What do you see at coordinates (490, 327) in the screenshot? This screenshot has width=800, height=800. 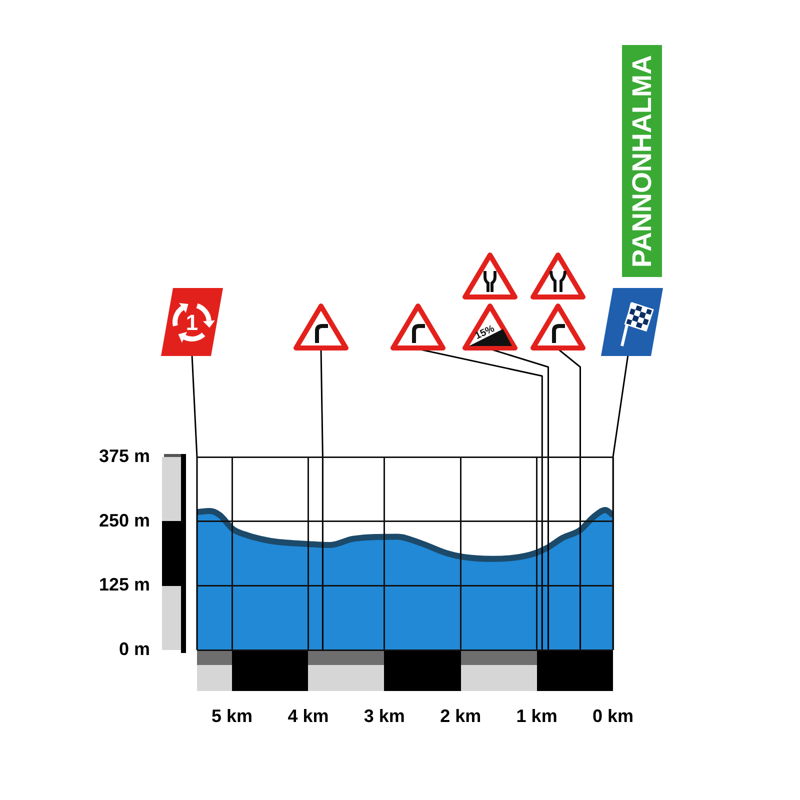 I see `steep-hill-sign-icon: 15%` at bounding box center [490, 327].